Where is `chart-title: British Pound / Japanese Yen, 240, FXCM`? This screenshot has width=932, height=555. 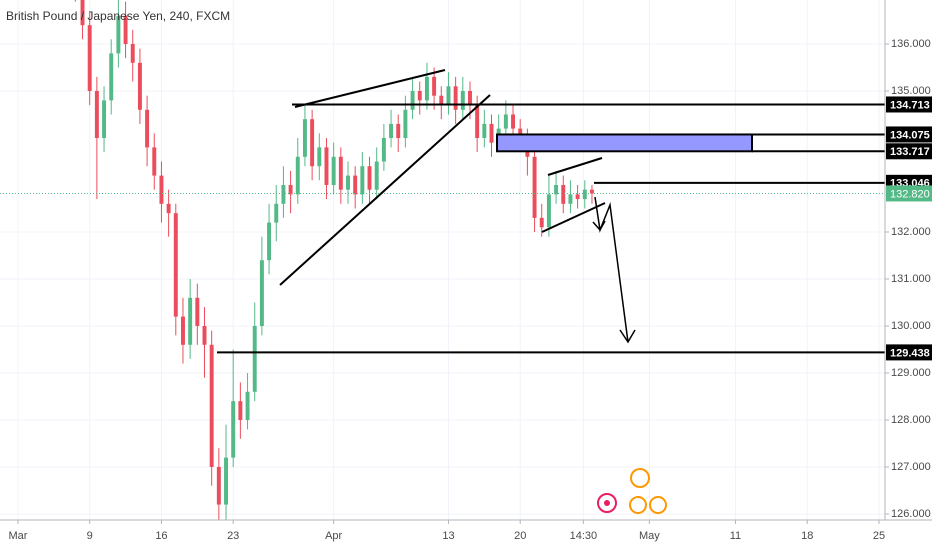 chart-title: British Pound / Japanese Yen, 240, FXCM is located at coordinates (118, 16).